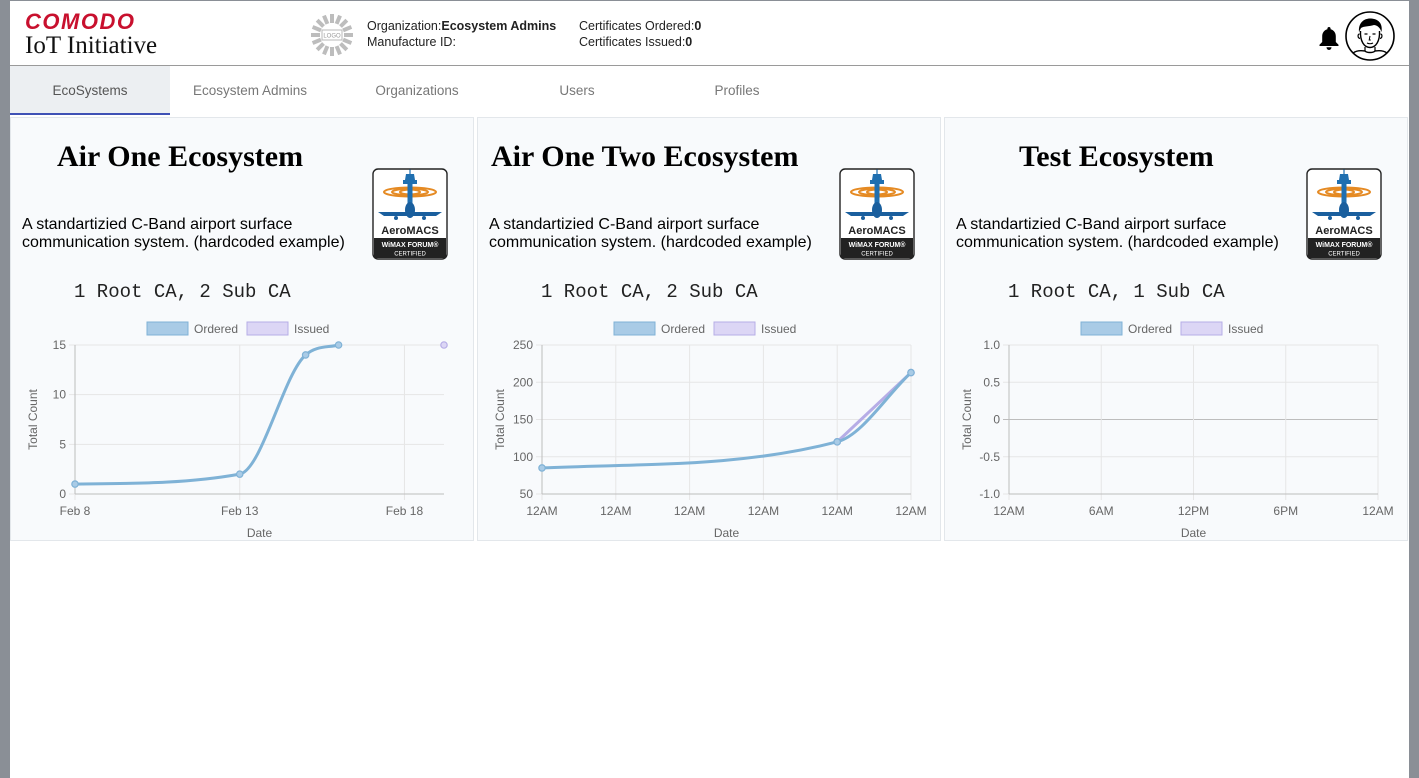 This screenshot has height=778, width=1419. I want to click on certificates-ordered-value: 0, so click(698, 26).